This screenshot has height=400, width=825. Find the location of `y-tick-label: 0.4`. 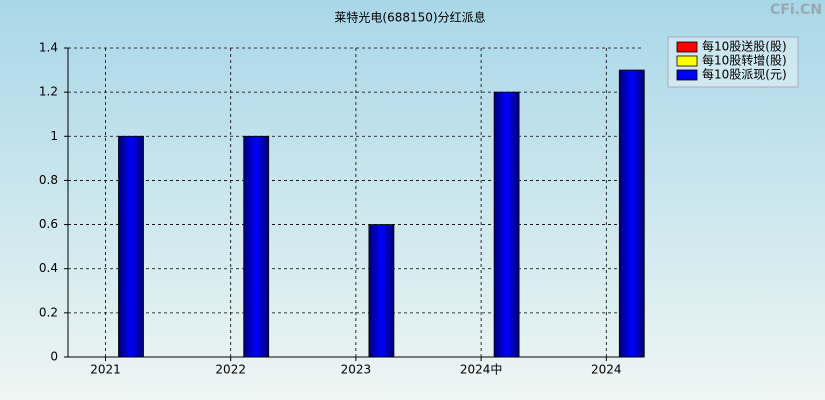

y-tick-label: 0.4 is located at coordinates (48, 268).